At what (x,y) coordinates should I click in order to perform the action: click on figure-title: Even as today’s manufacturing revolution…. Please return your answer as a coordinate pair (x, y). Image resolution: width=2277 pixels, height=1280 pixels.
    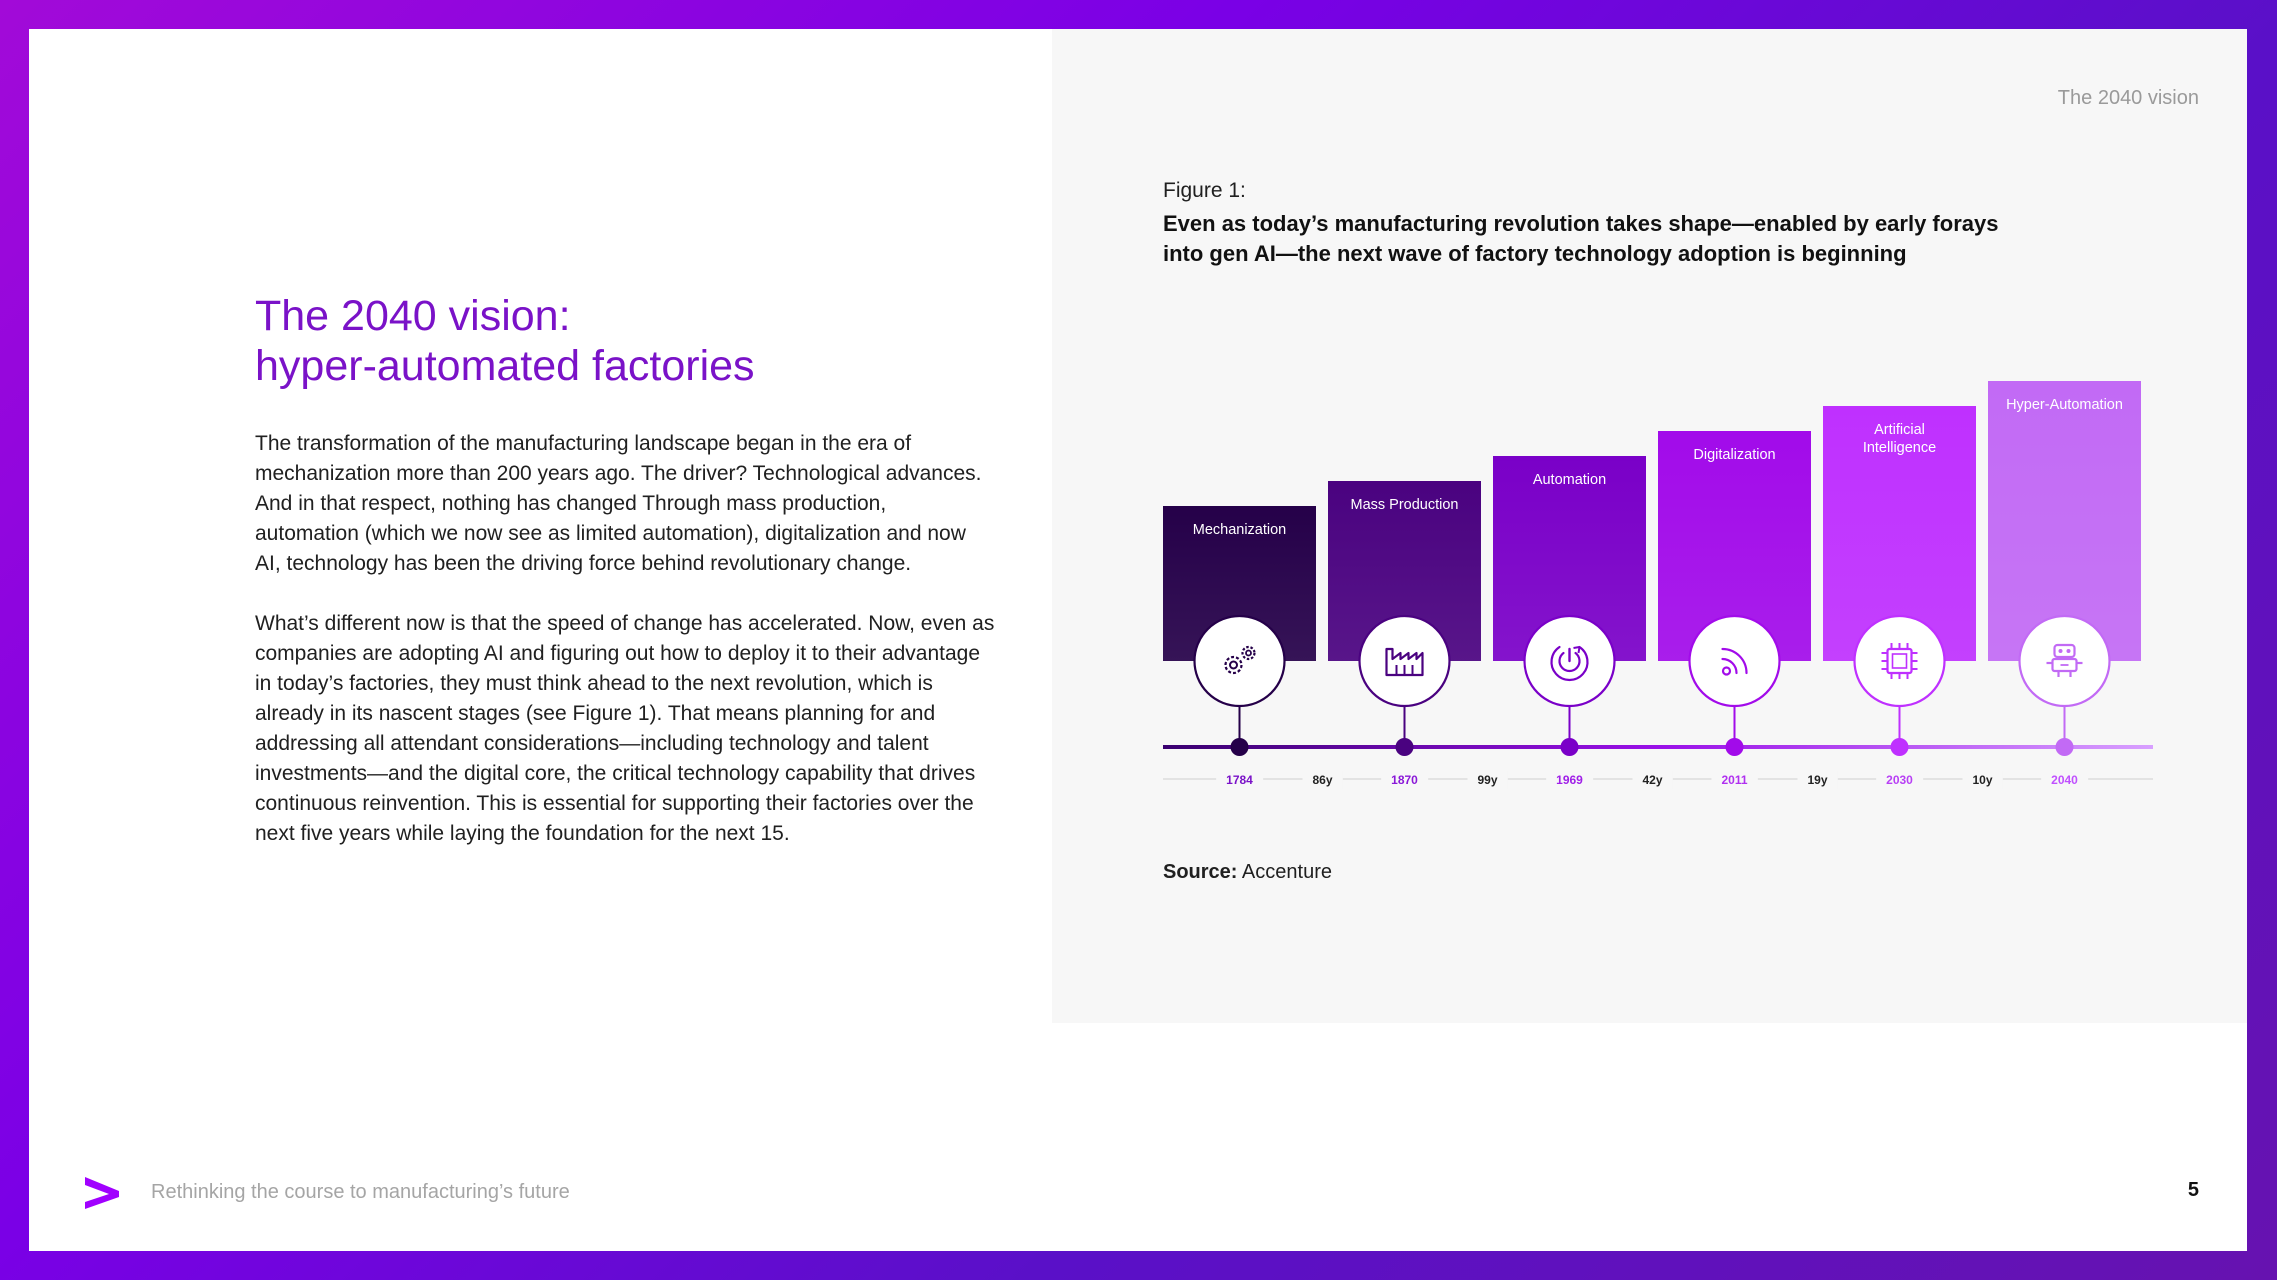
    Looking at the image, I should click on (1581, 238).